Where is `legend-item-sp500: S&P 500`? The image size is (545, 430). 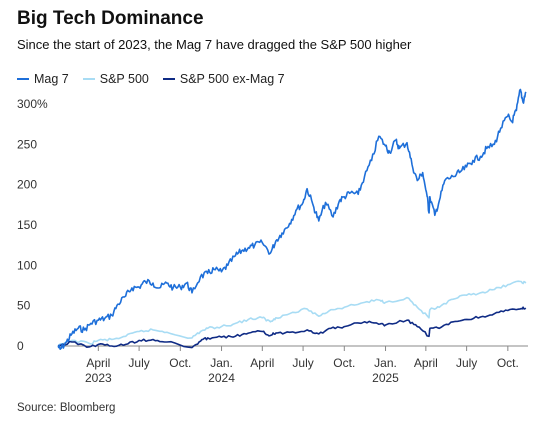
legend-item-sp500: S&P 500 is located at coordinates (115, 79).